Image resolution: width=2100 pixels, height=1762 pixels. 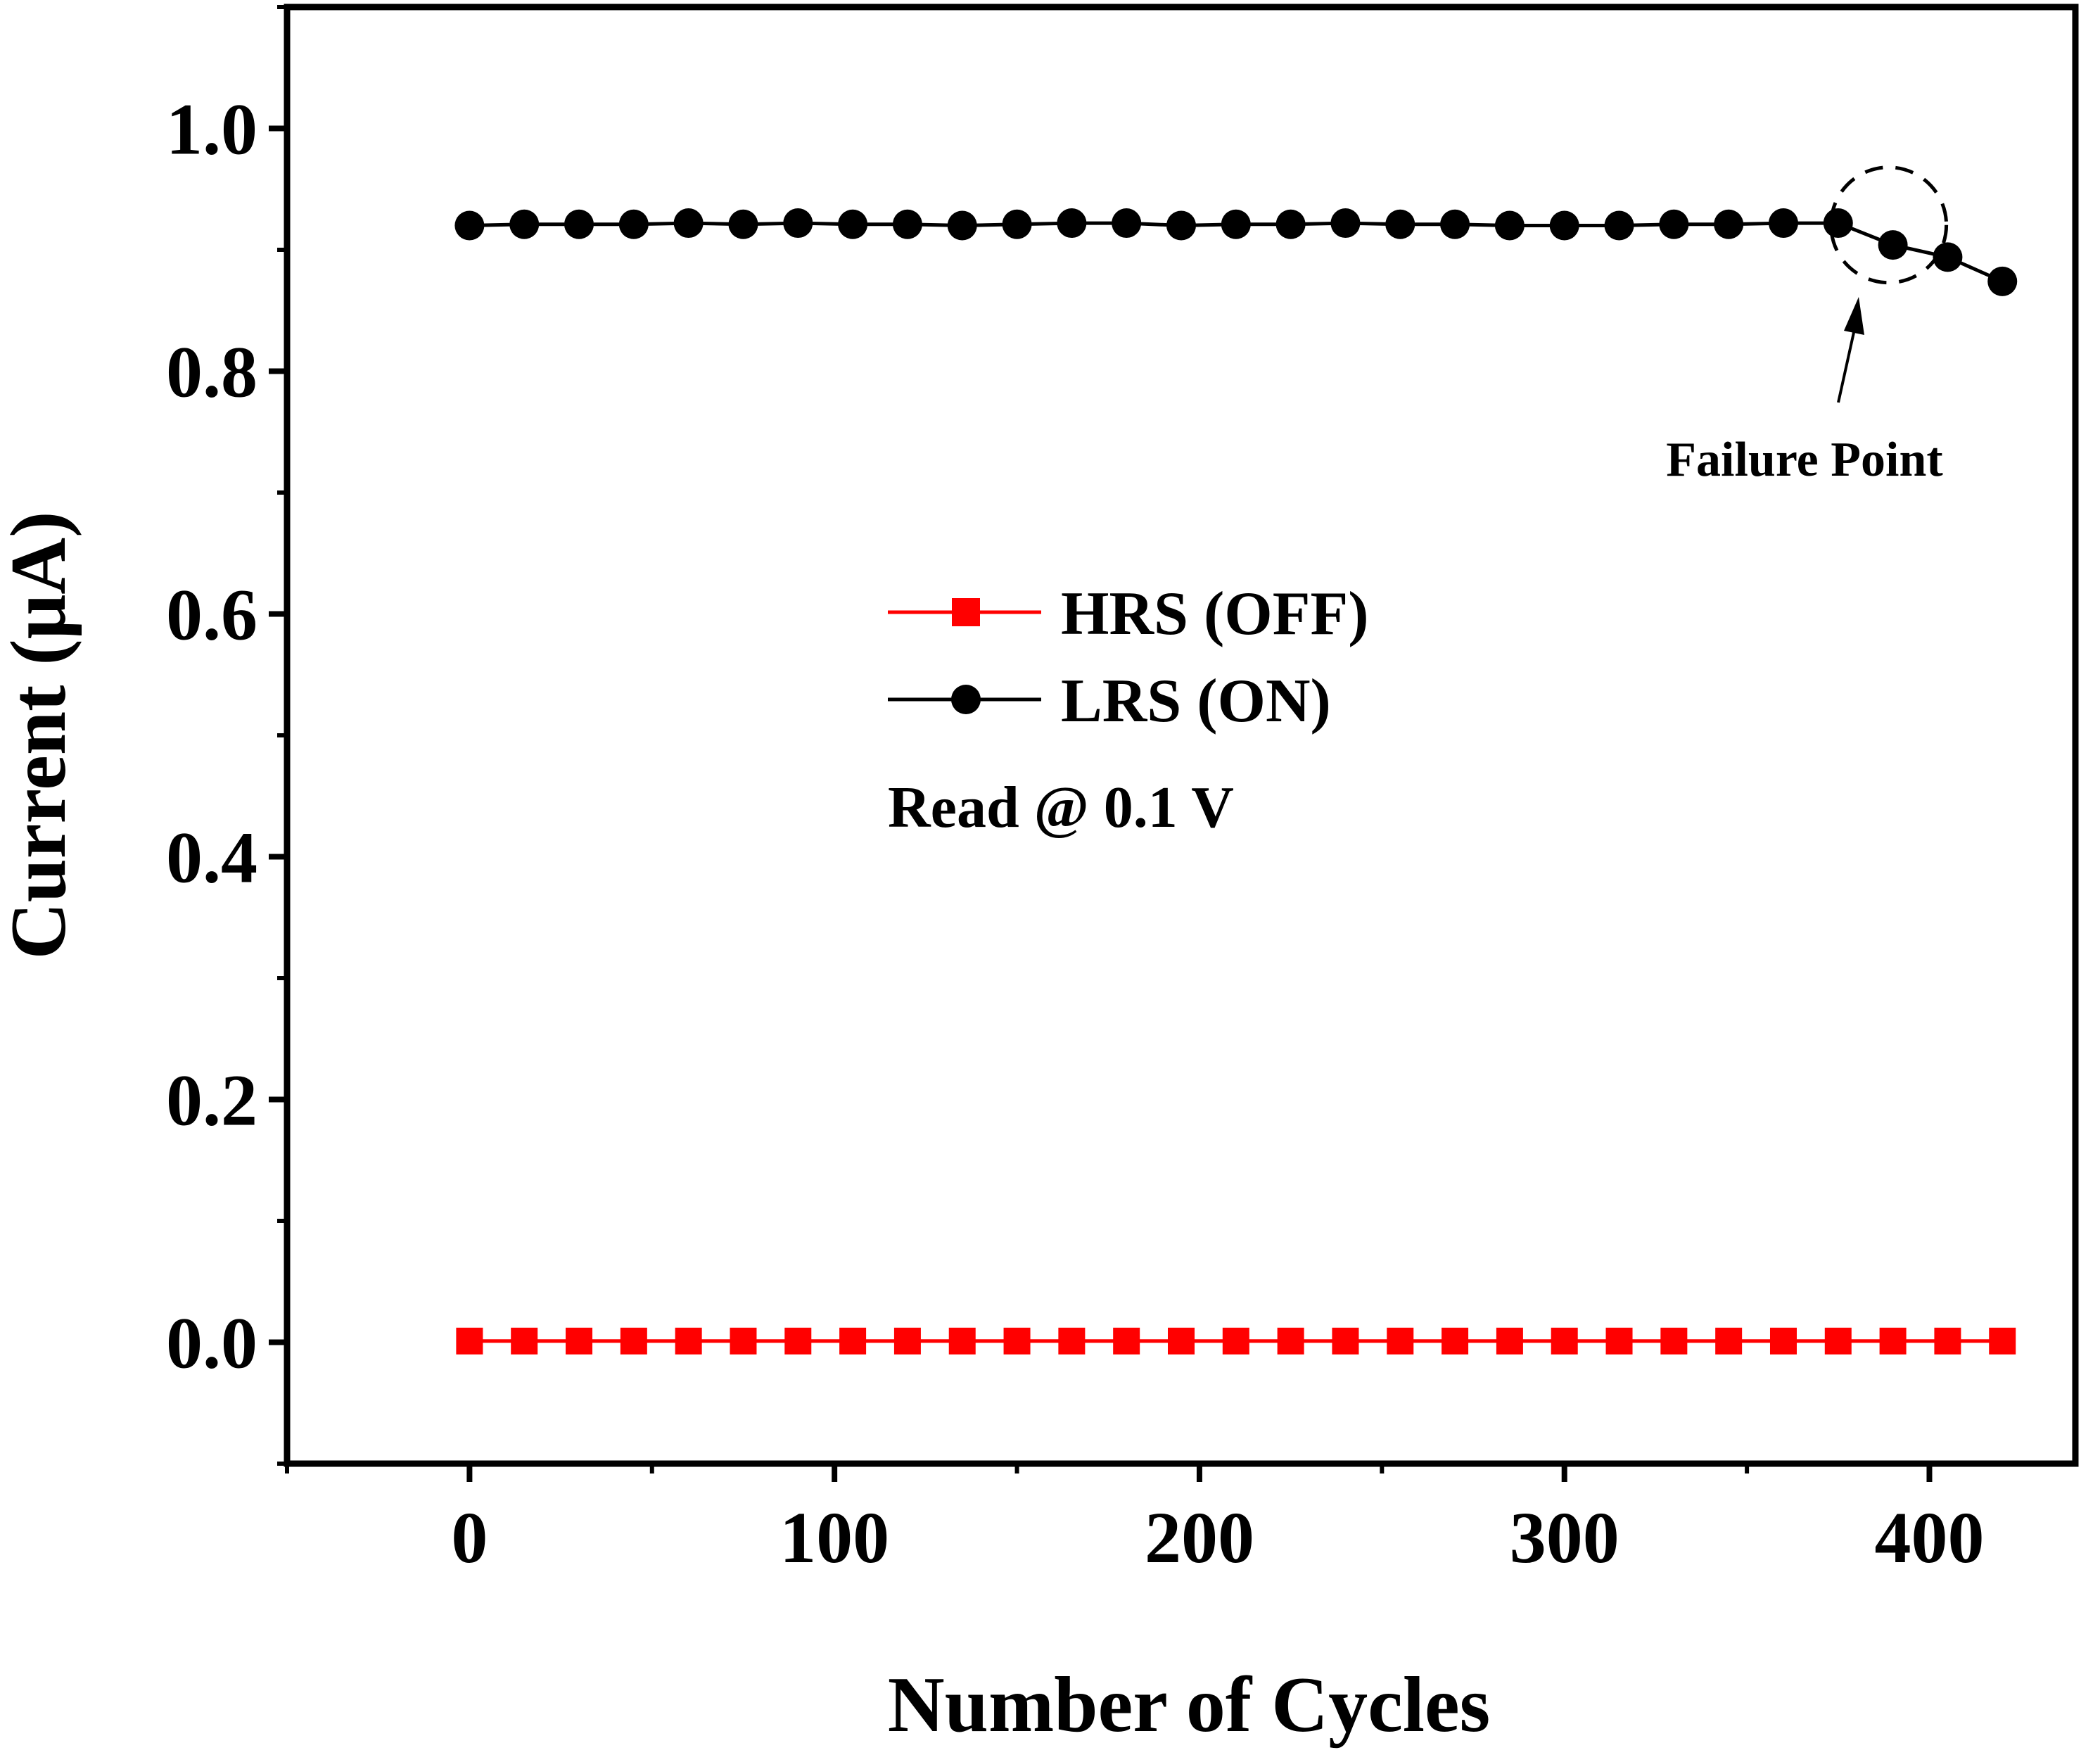 What do you see at coordinates (1189, 1705) in the screenshot?
I see `x-axis-title: Number of Cycles` at bounding box center [1189, 1705].